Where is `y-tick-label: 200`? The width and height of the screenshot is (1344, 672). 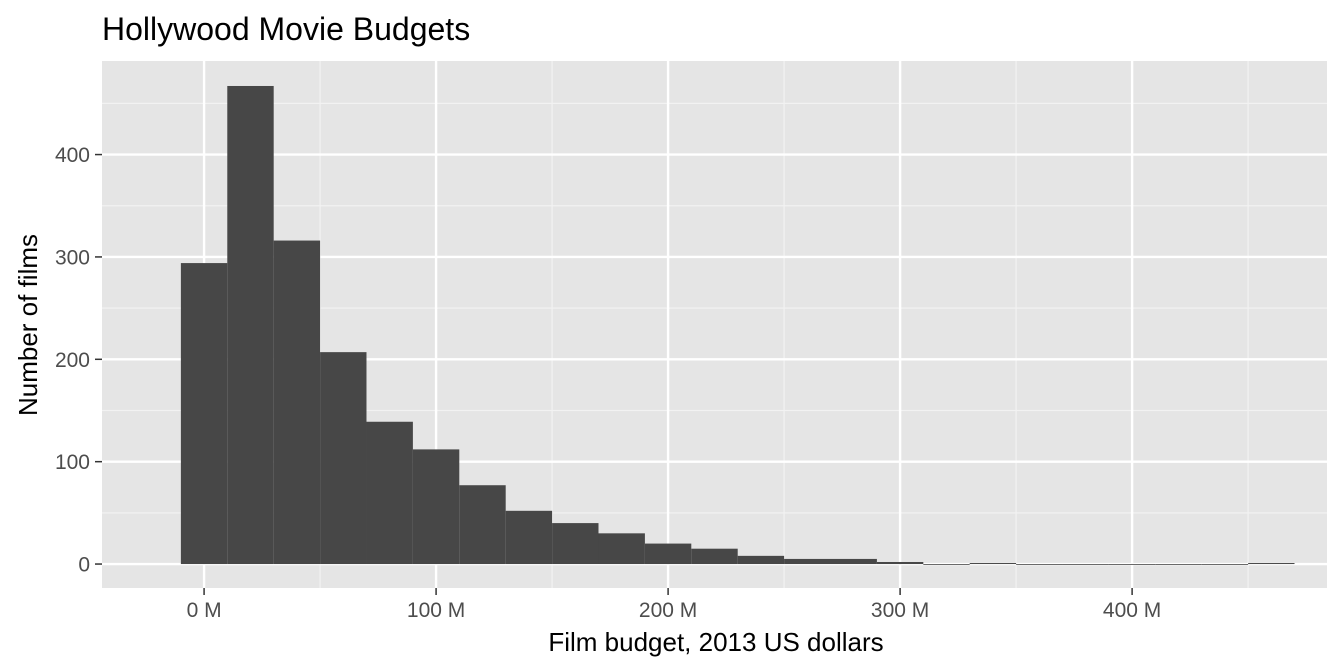
y-tick-label: 200 is located at coordinates (72, 360).